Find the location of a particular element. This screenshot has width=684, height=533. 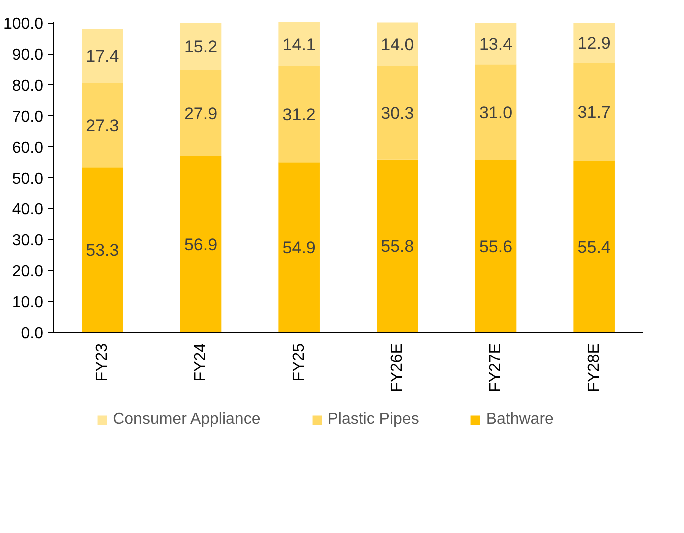

data-label: 12.9 is located at coordinates (594, 44).